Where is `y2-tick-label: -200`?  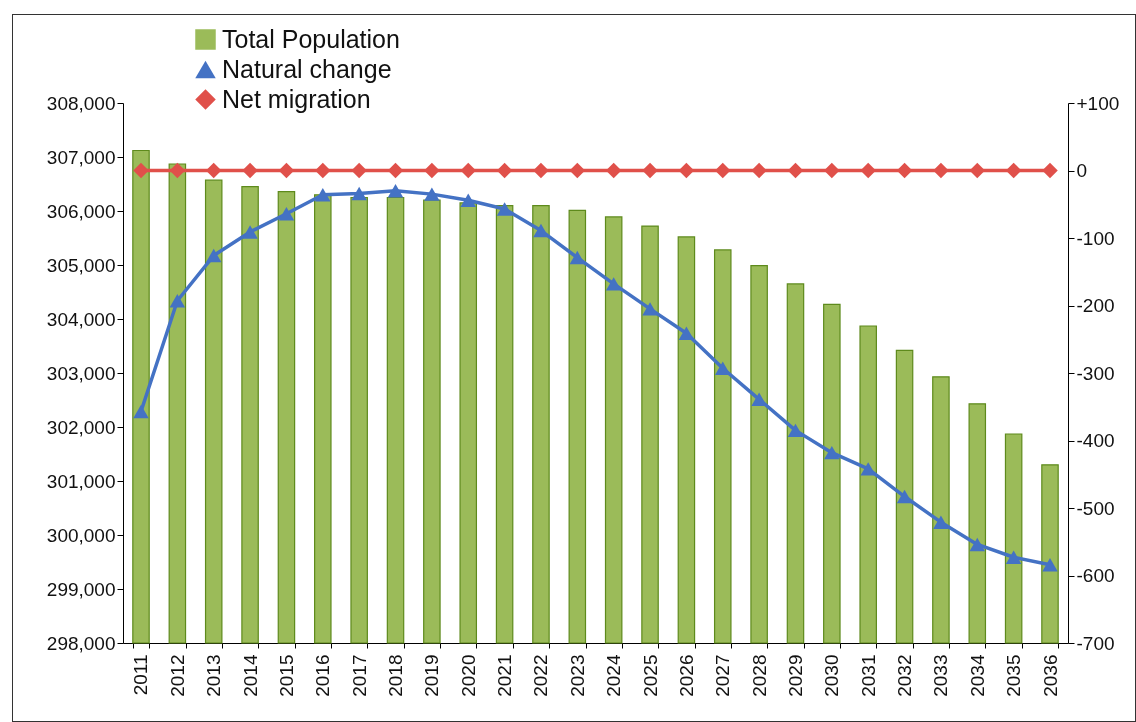 y2-tick-label: -200 is located at coordinates (1095, 305).